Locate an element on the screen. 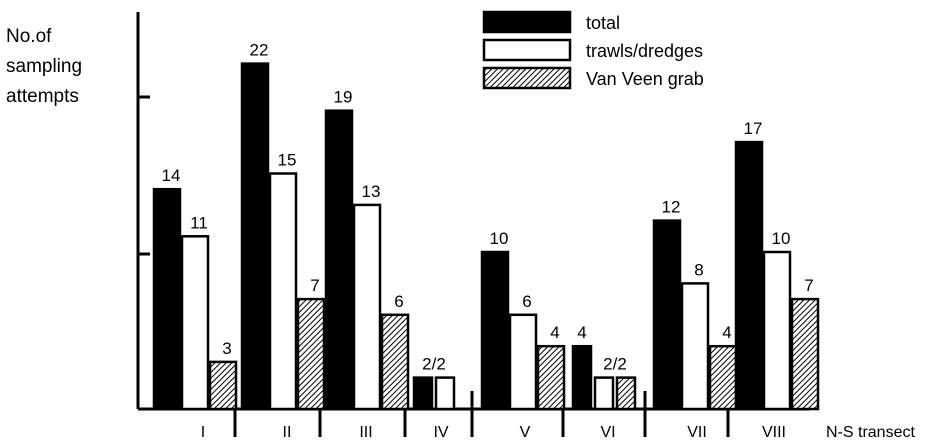  bar-trawls-dredges-V is located at coordinates (523, 362).